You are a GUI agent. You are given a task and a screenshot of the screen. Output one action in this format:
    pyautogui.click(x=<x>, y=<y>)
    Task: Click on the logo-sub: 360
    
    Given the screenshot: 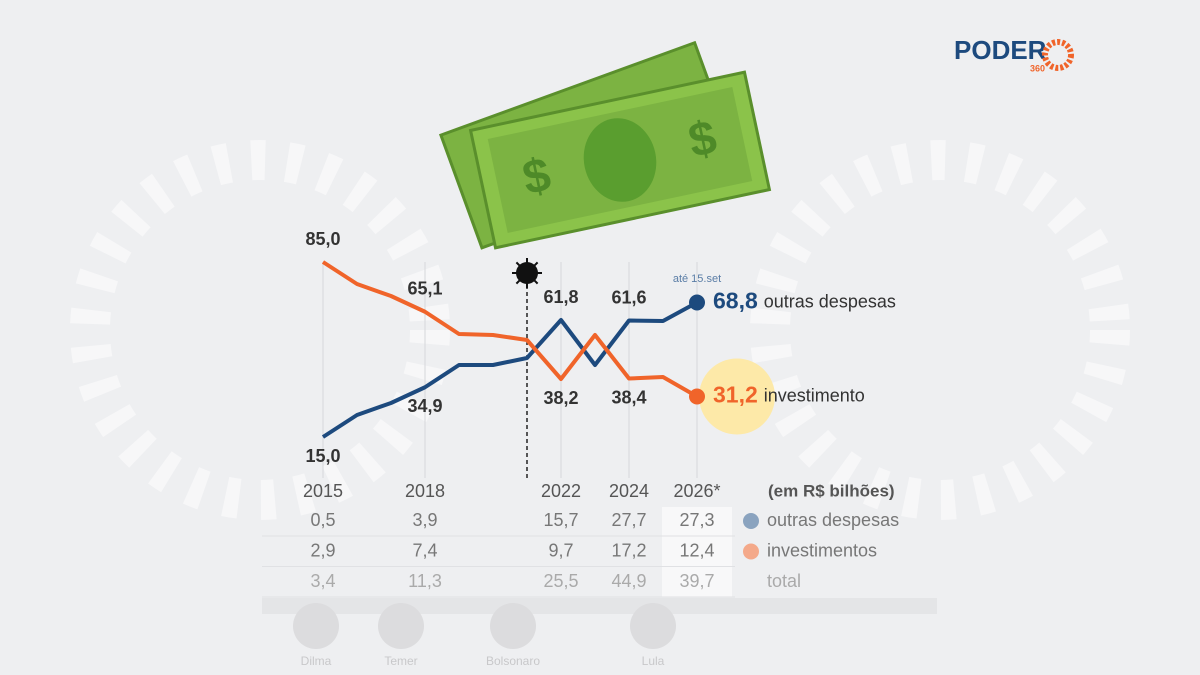 What is the action you would take?
    pyautogui.click(x=1037, y=68)
    